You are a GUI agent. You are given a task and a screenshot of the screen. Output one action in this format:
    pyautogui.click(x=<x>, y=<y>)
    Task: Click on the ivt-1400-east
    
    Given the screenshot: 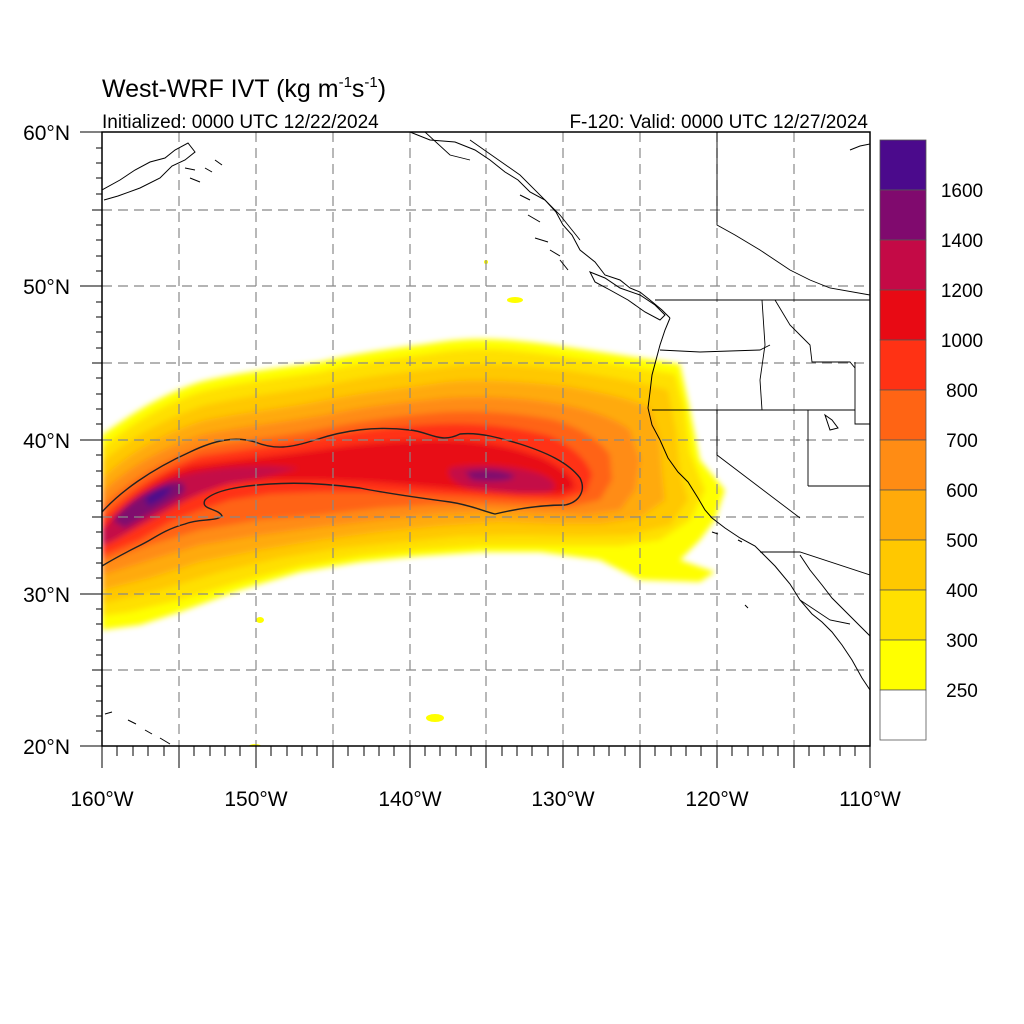 What is the action you would take?
    pyautogui.click(x=490, y=475)
    